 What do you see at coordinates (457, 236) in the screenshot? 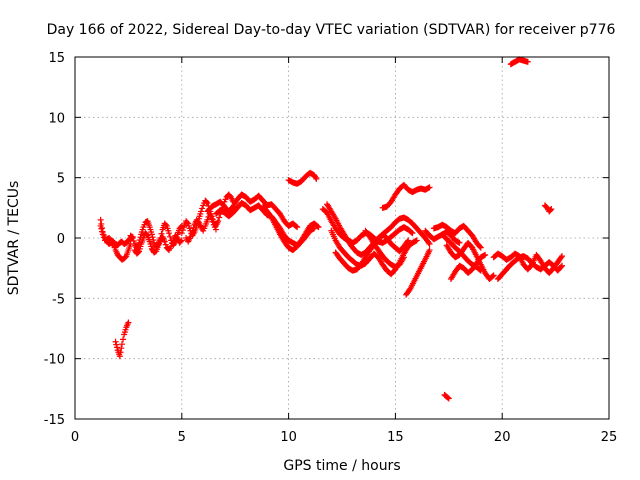
I see `series-track-s` at bounding box center [457, 236].